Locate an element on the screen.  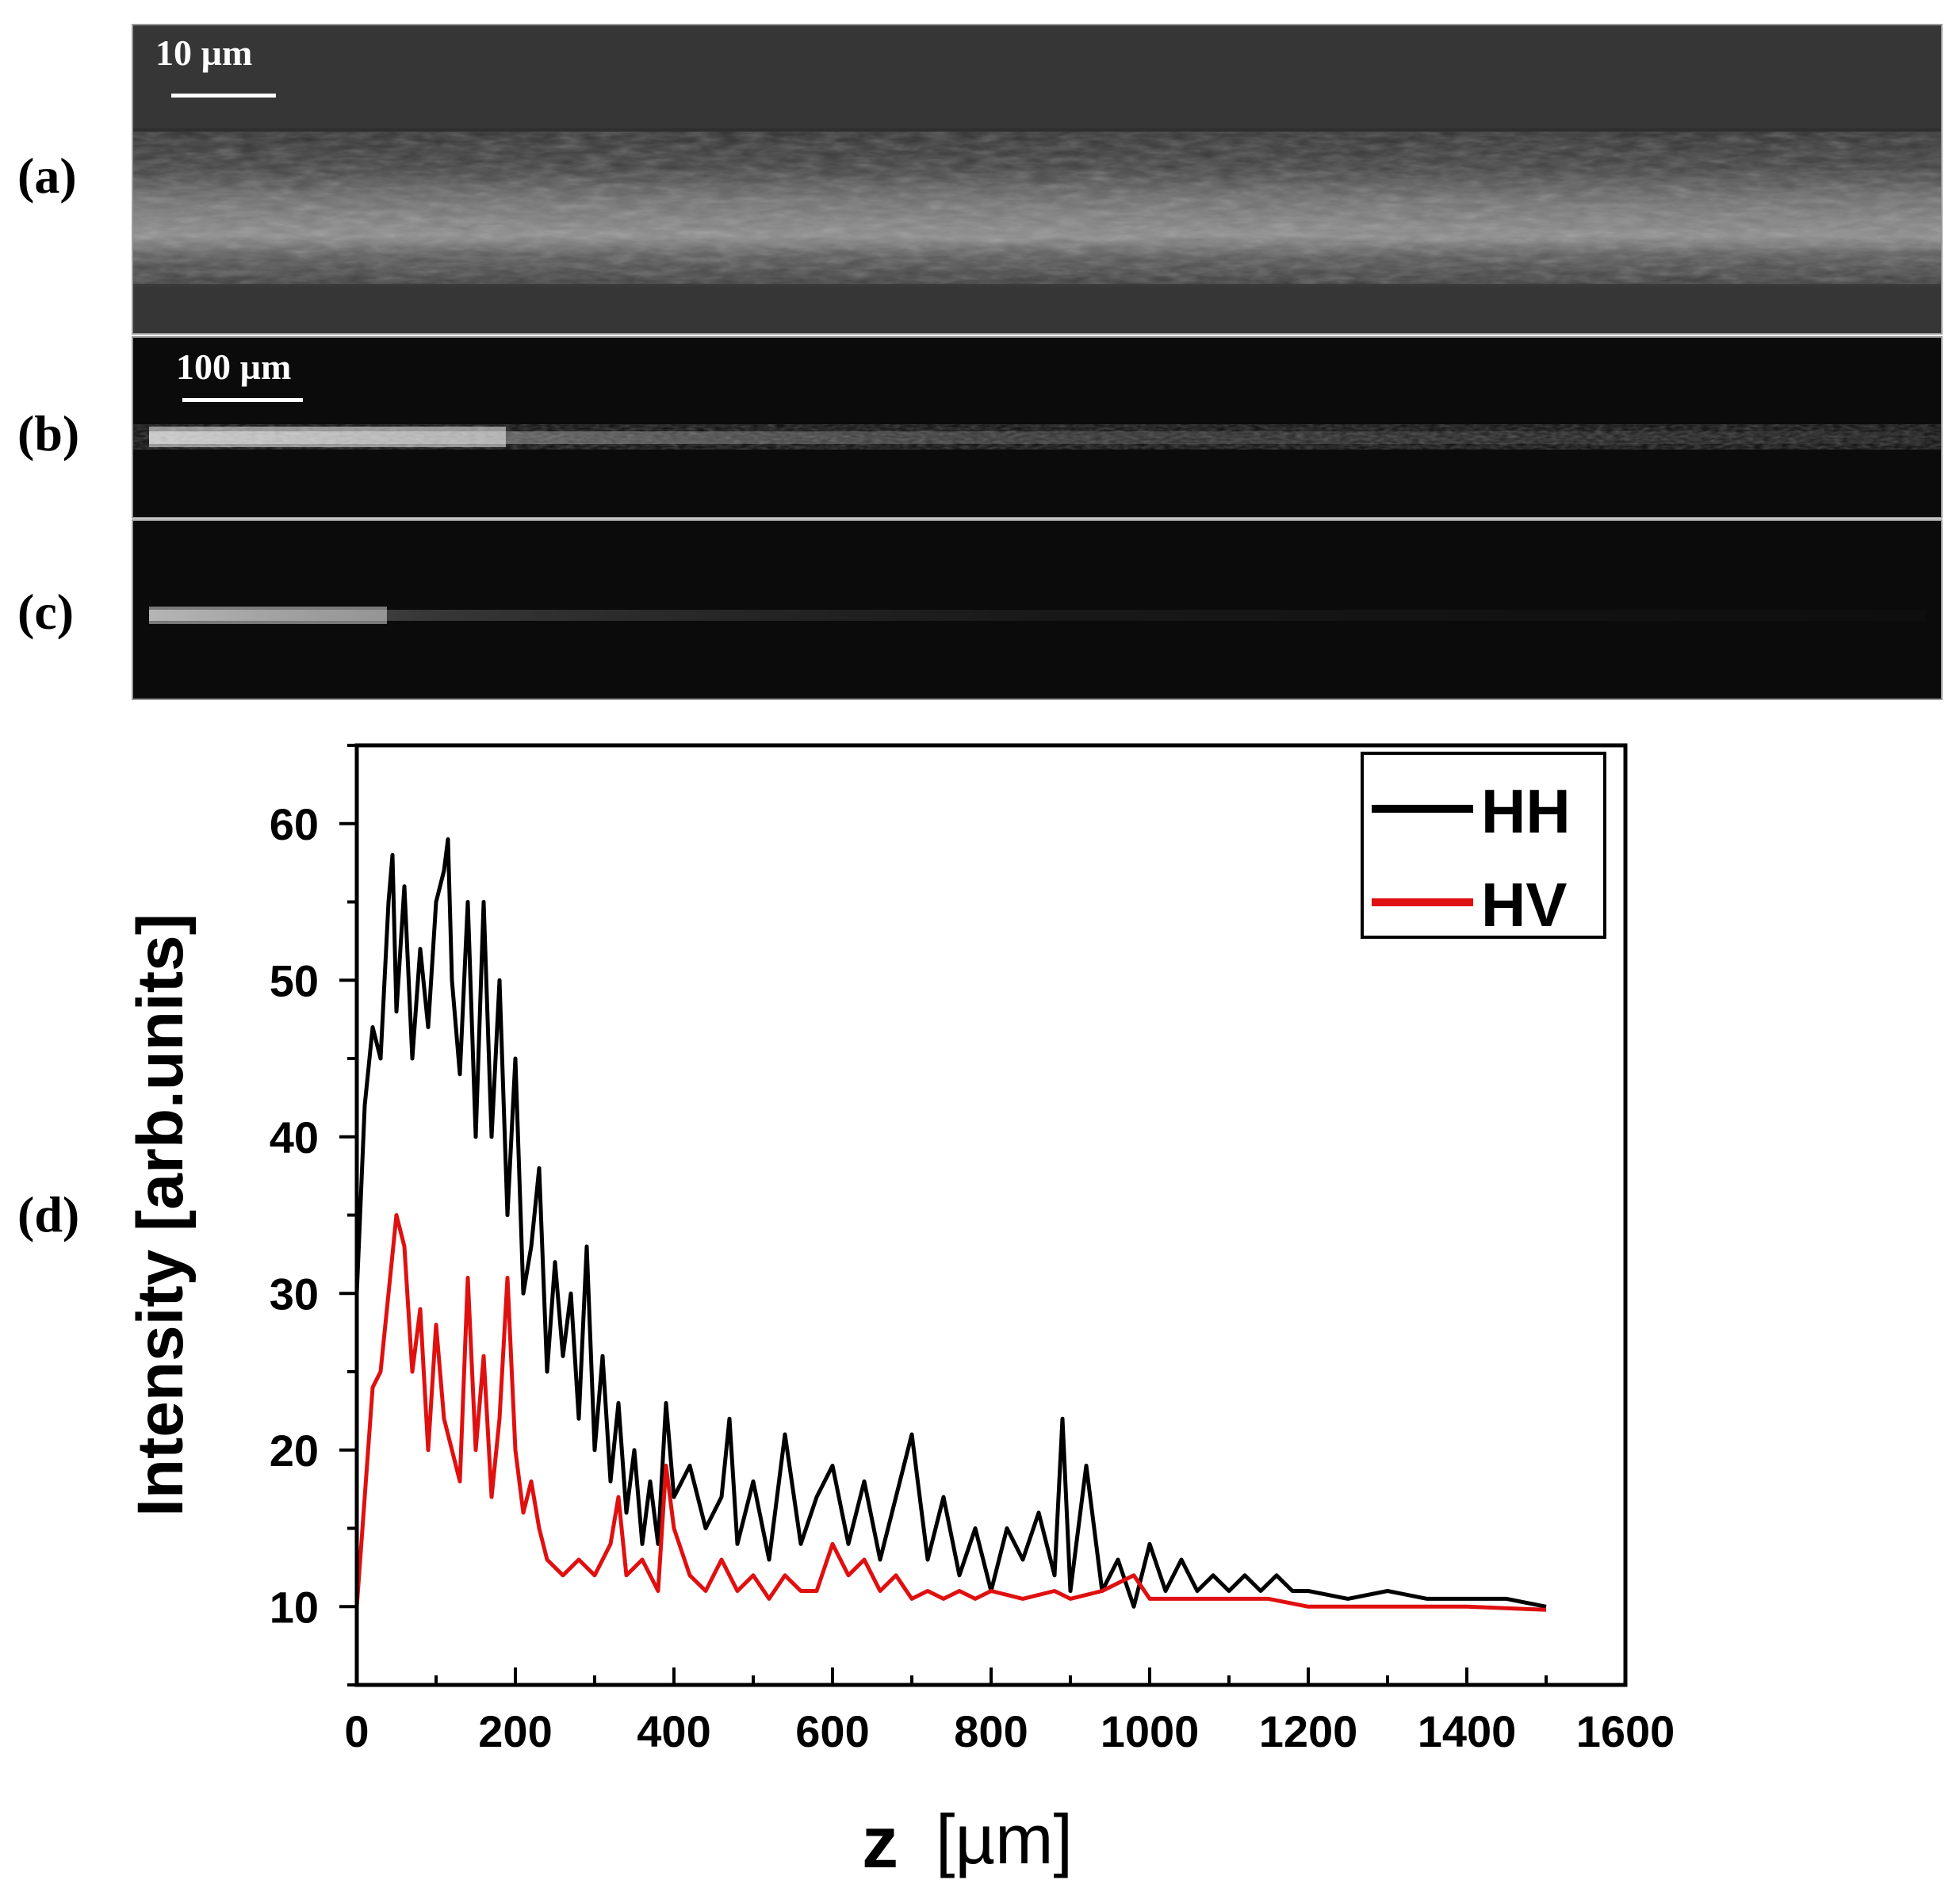
scale-bar-label-a: 10 µm is located at coordinates (204, 53).